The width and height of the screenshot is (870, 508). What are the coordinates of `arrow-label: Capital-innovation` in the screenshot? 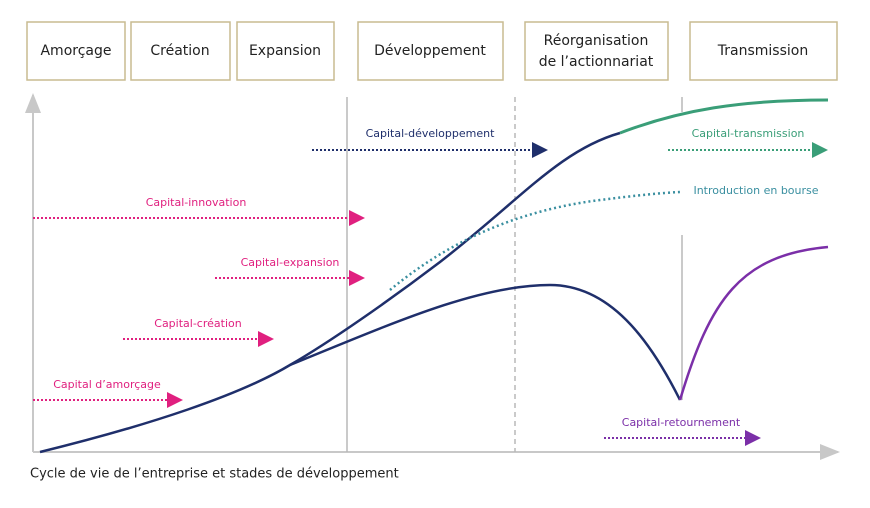 It's located at (196, 202).